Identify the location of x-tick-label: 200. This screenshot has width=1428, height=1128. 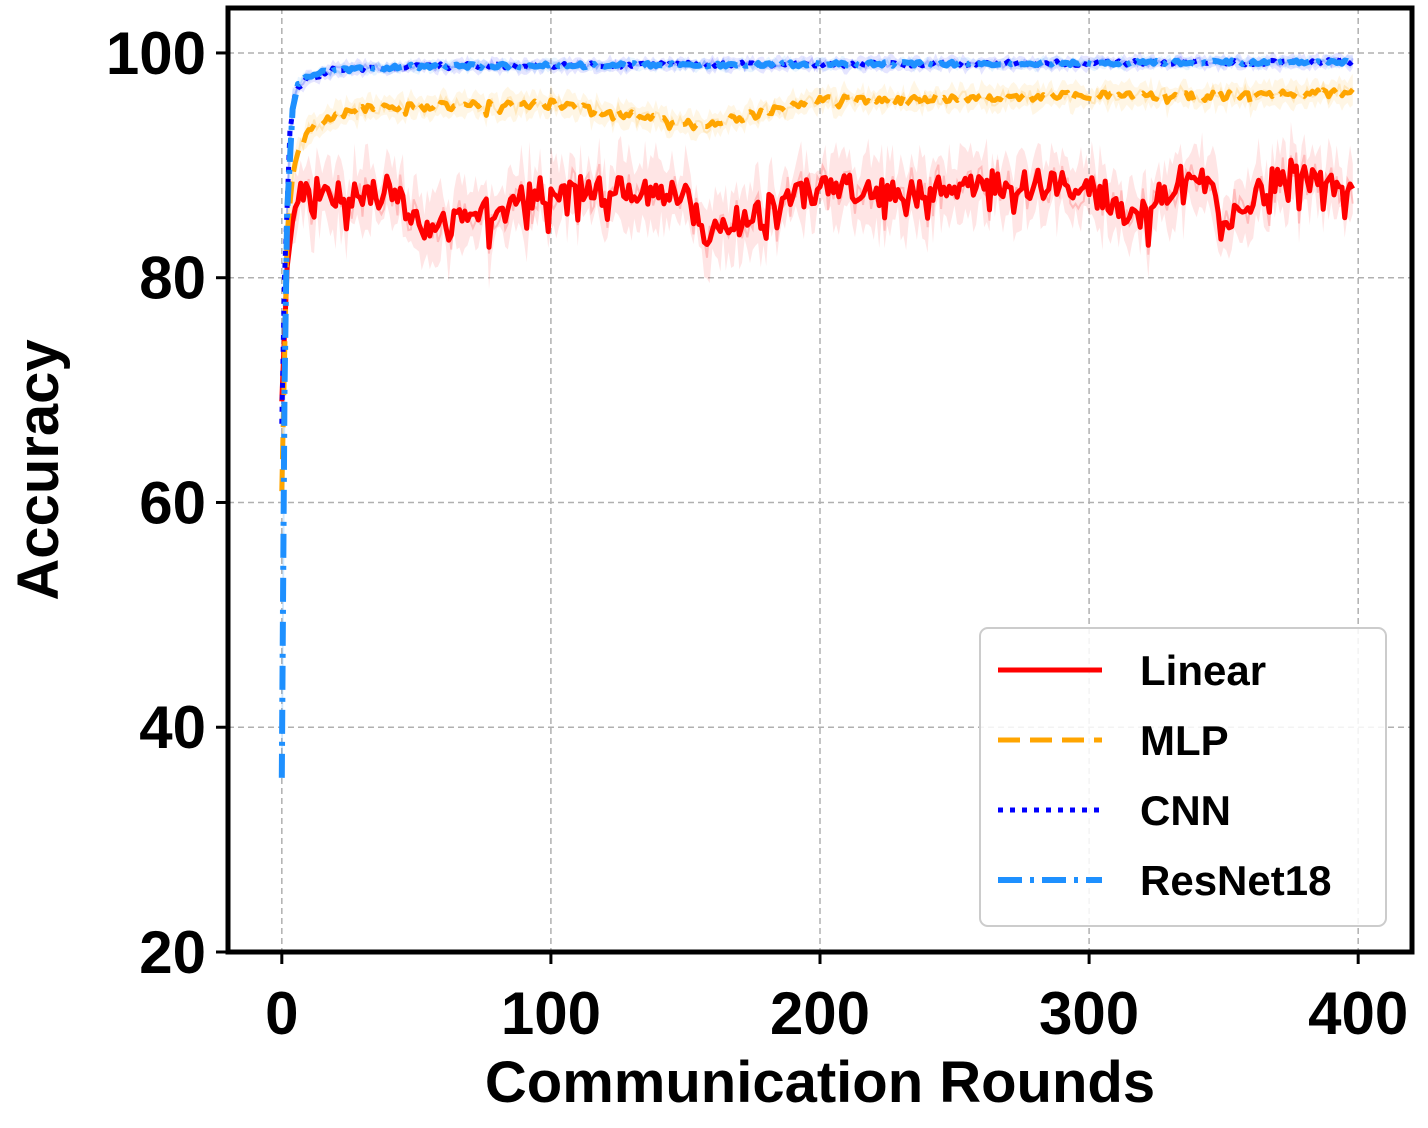
(820, 1013).